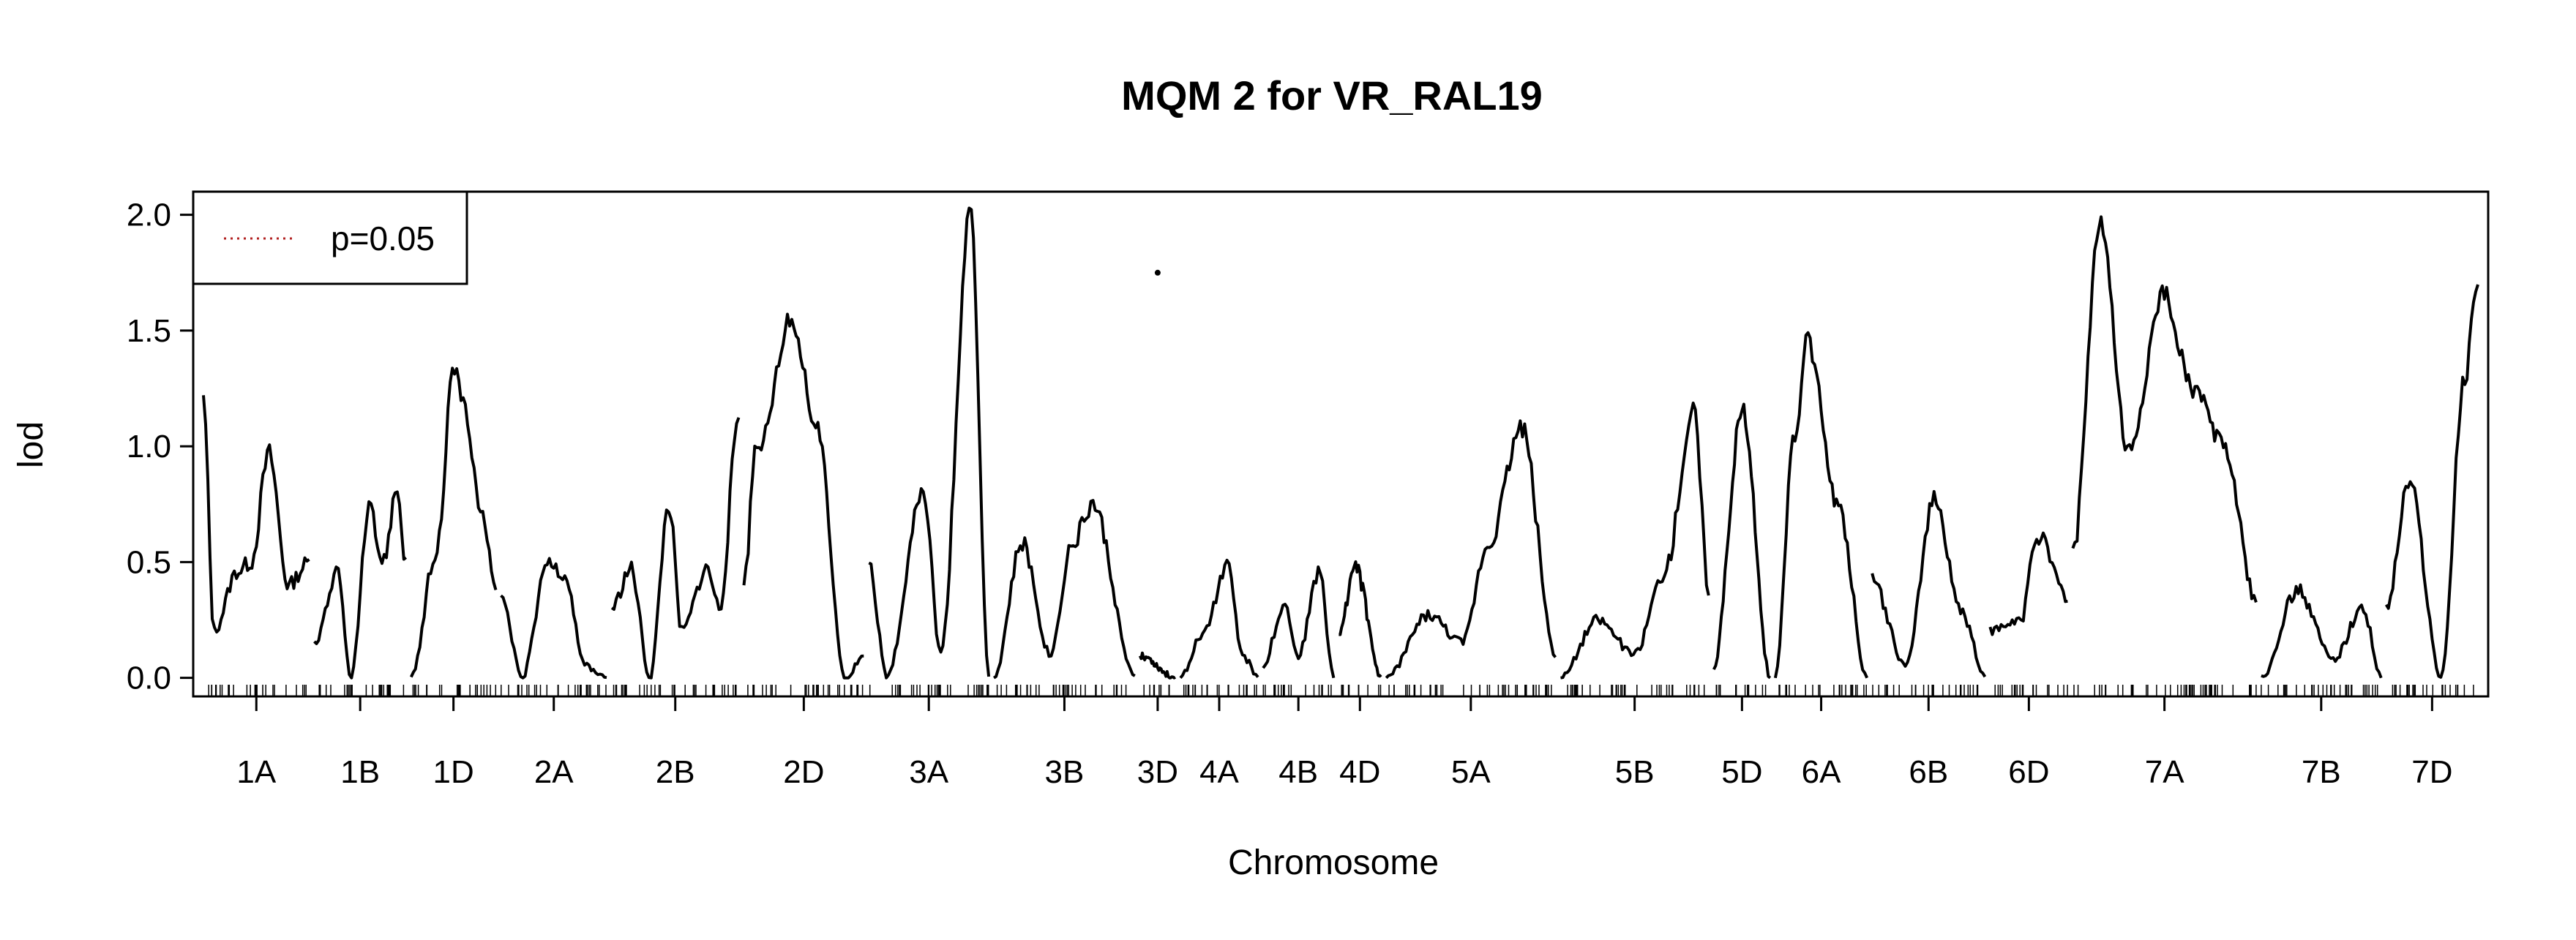  Describe the element at coordinates (1332, 95) in the screenshot. I see `chart-title: MQM 2 for VR_RAL19` at that location.